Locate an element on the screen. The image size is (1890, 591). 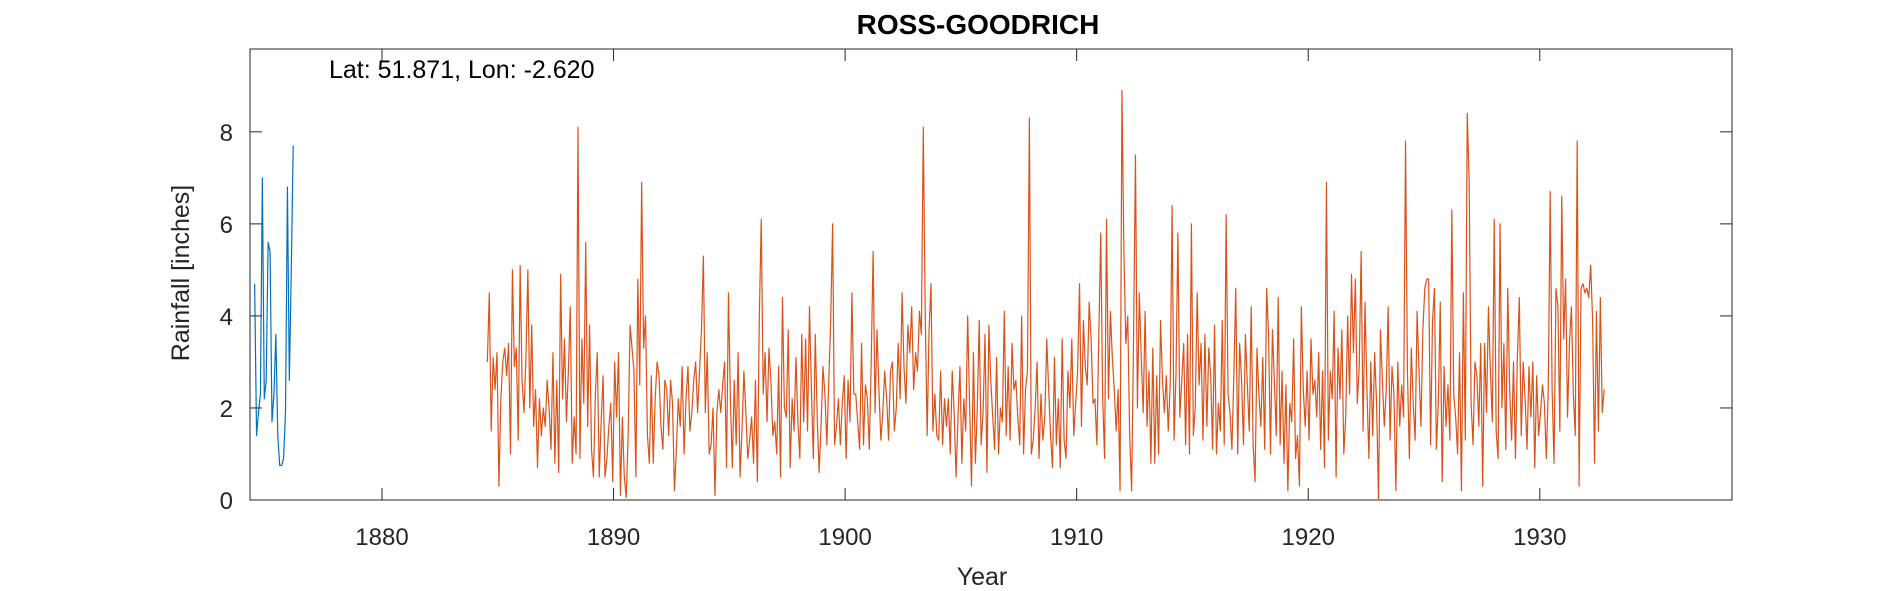
y-tick-label: 8 is located at coordinates (226, 133).